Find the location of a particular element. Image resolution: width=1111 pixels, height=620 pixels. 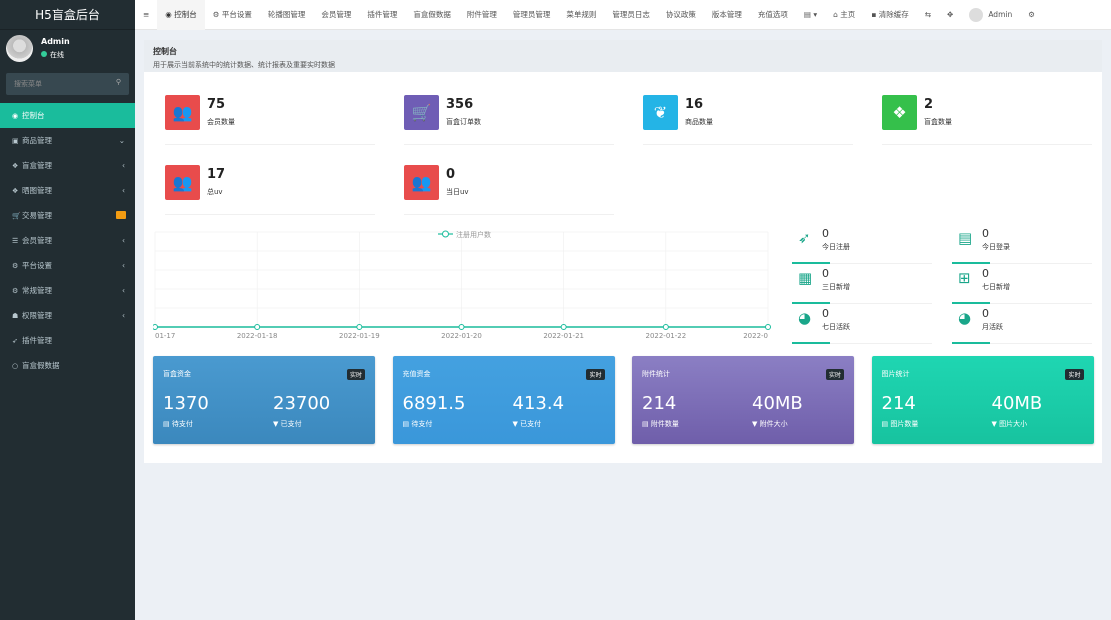

mini-stat: ➶ 0 今日注册 is located at coordinates (862, 245).